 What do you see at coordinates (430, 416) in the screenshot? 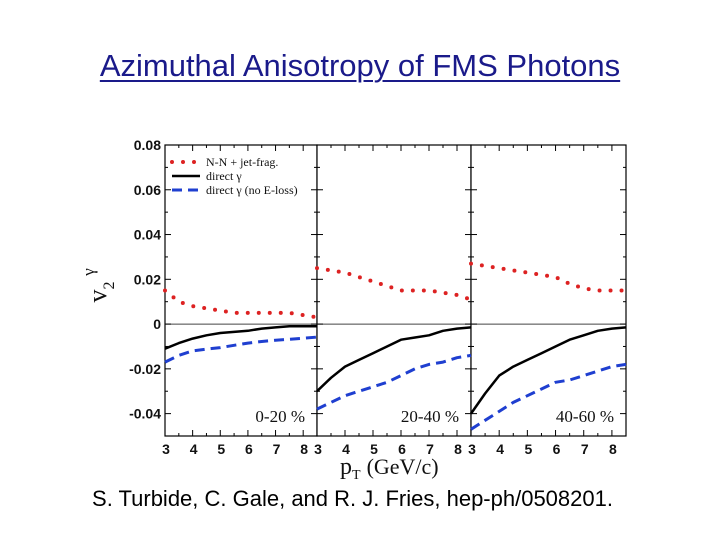
I see `panel-label-2: 20-40 %` at bounding box center [430, 416].